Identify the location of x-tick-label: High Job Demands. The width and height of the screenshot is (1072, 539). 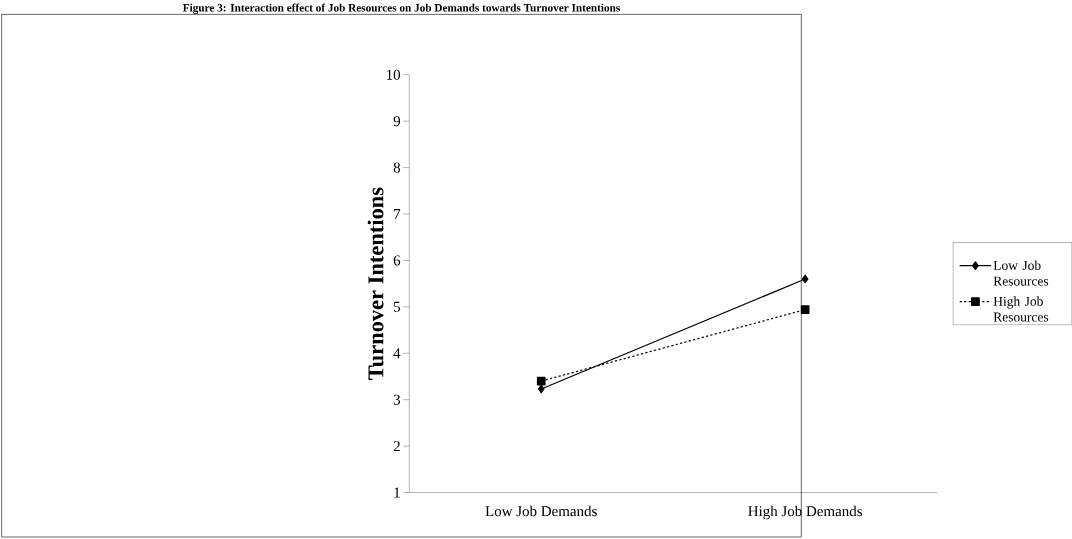
(805, 512).